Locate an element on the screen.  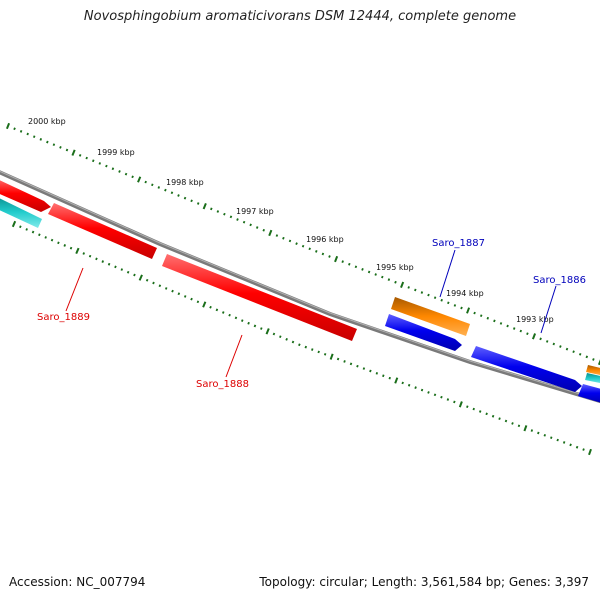
tick-label-2000: 2000 kbp is located at coordinates (47, 121).